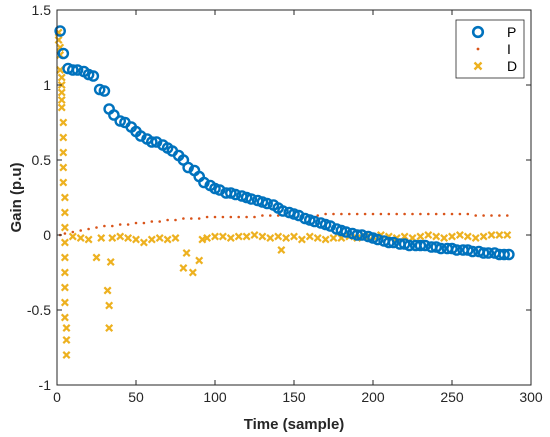  What do you see at coordinates (215, 397) in the screenshot?
I see `x-tick-label: 100` at bounding box center [215, 397].